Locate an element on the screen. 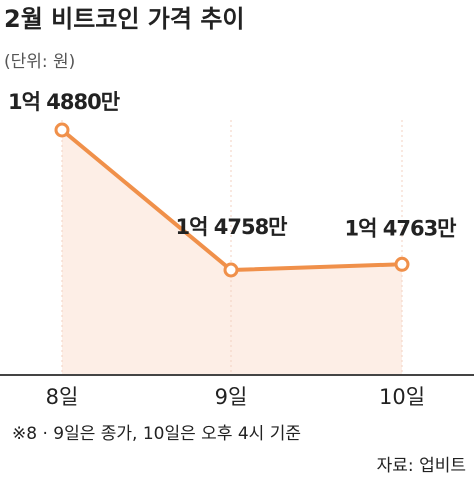 Image resolution: width=474 pixels, height=482 pixels. source: 자료: 업비트 is located at coordinates (421, 466).